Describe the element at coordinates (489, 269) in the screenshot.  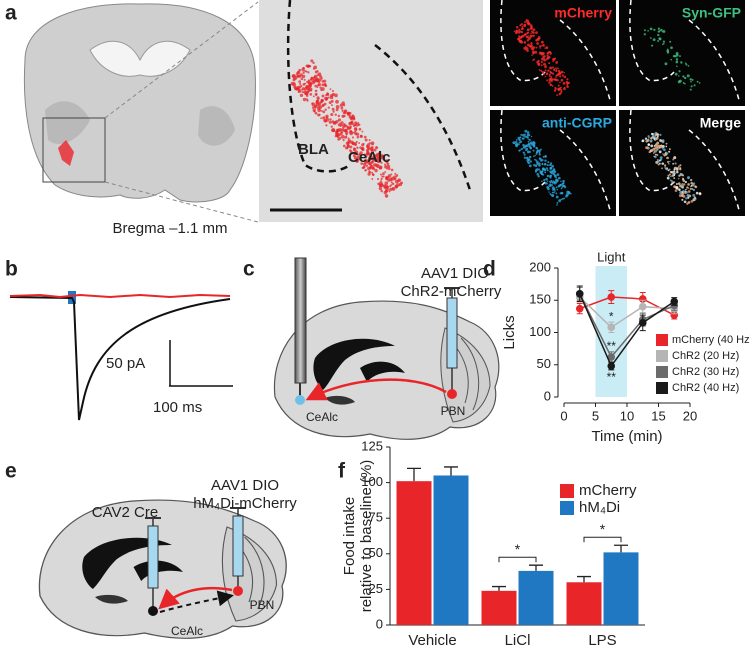
I see `panel-label: d` at that location.